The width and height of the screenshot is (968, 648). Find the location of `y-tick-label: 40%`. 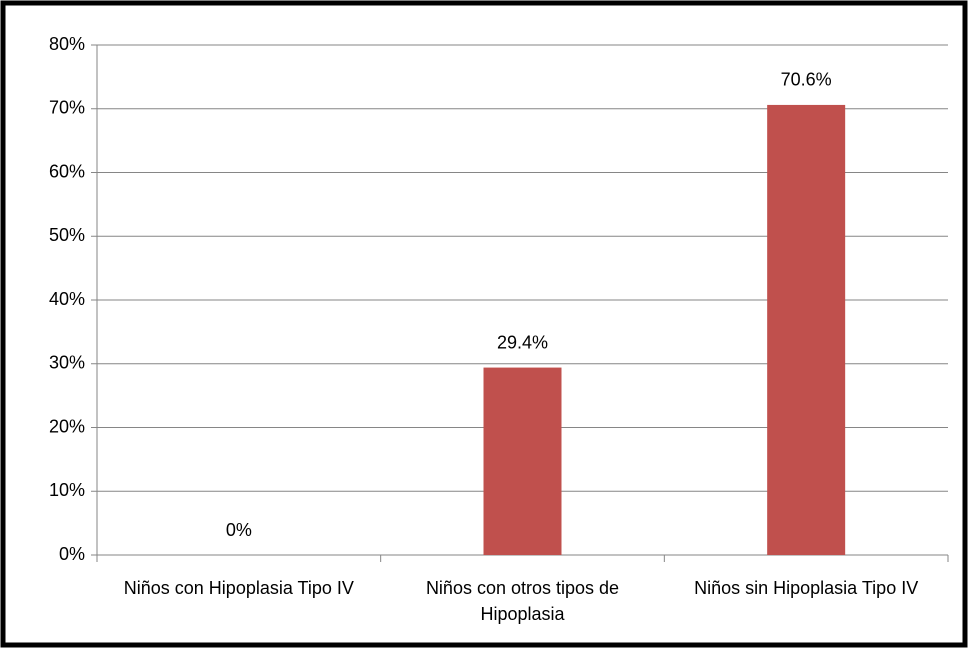

y-tick-label: 40% is located at coordinates (67, 299).